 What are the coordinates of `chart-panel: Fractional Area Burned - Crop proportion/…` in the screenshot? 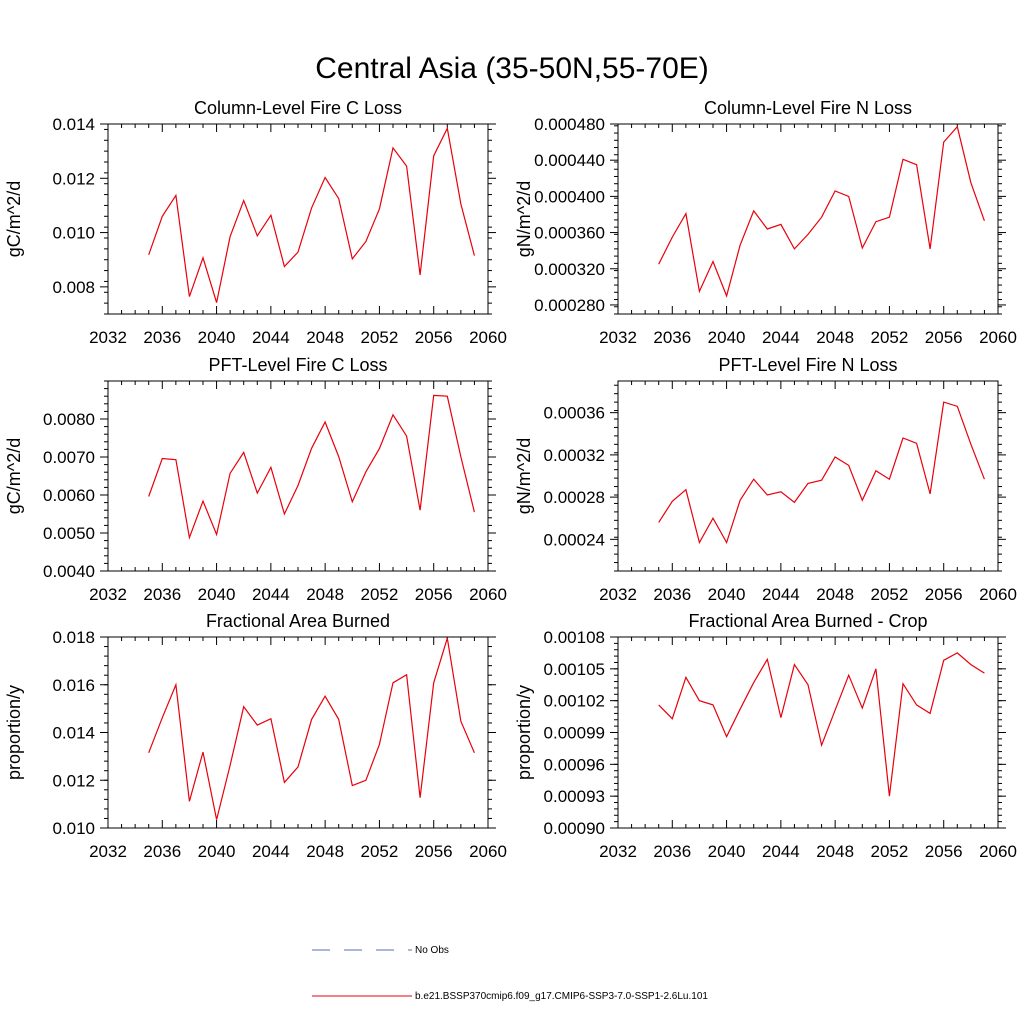 It's located at (765, 736).